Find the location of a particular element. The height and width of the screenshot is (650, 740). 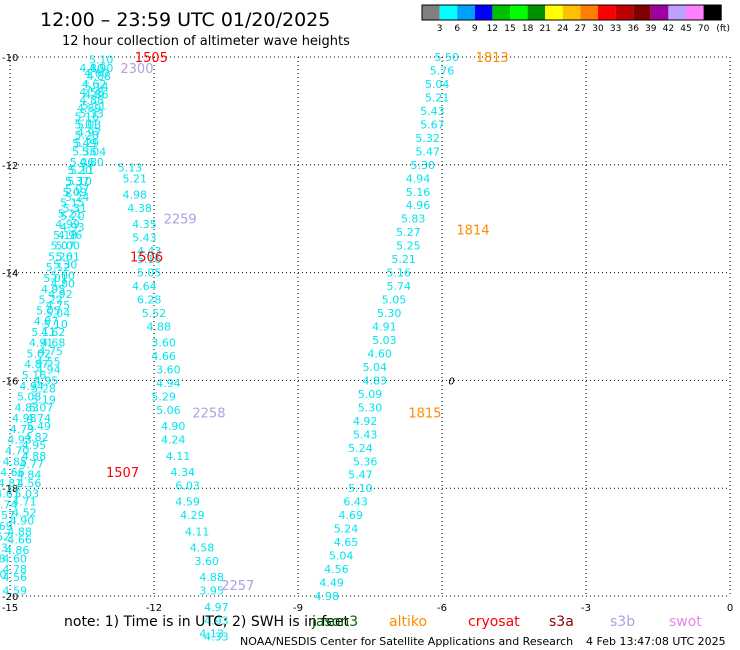

wave-height-label: 4.11 is located at coordinates (197, 531).